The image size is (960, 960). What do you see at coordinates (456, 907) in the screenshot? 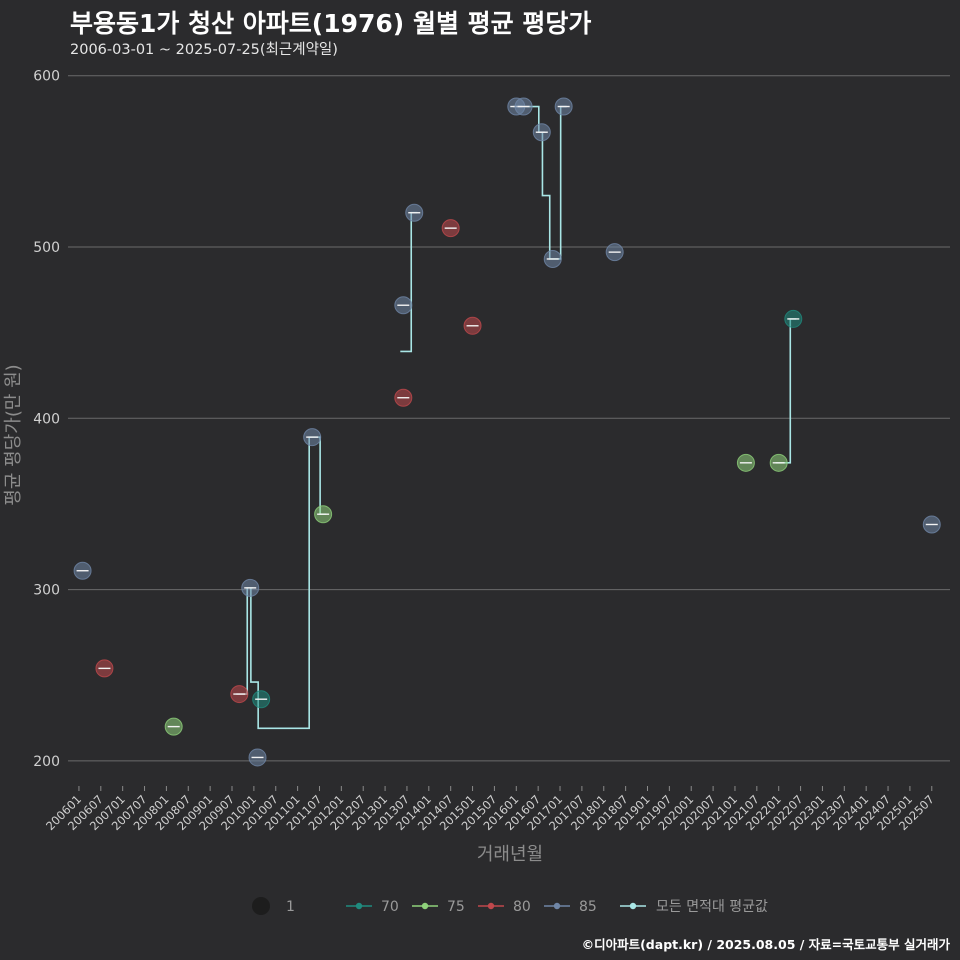
I see `legend-label: 75` at bounding box center [456, 907].